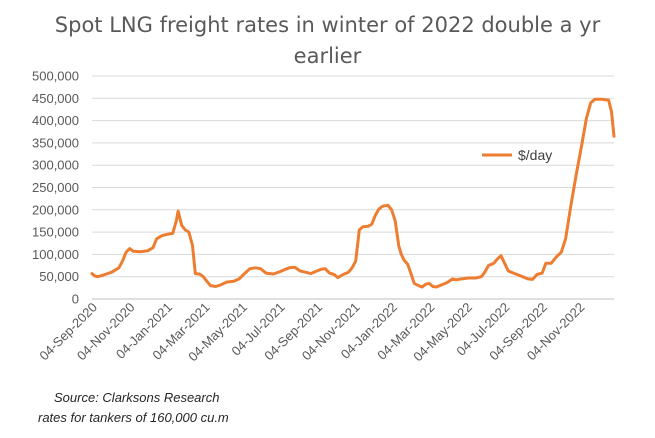 The image size is (655, 438). I want to click on y-tick-label: 150,000, so click(55, 232).